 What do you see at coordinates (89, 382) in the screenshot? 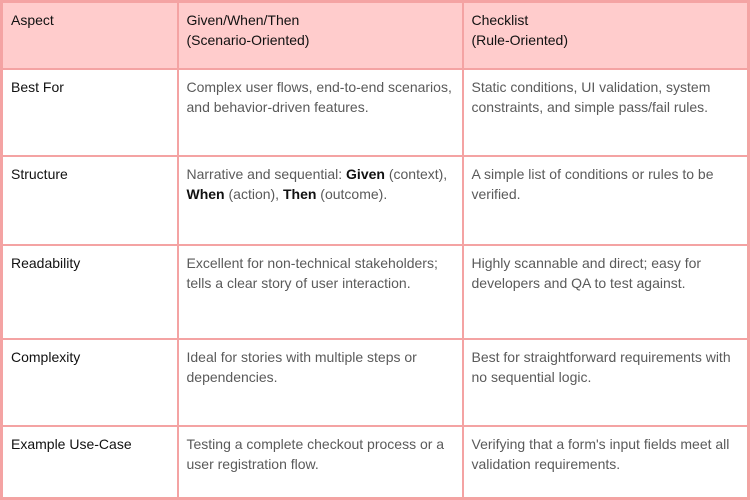
I see `aspect-cell: Complexity` at bounding box center [89, 382].